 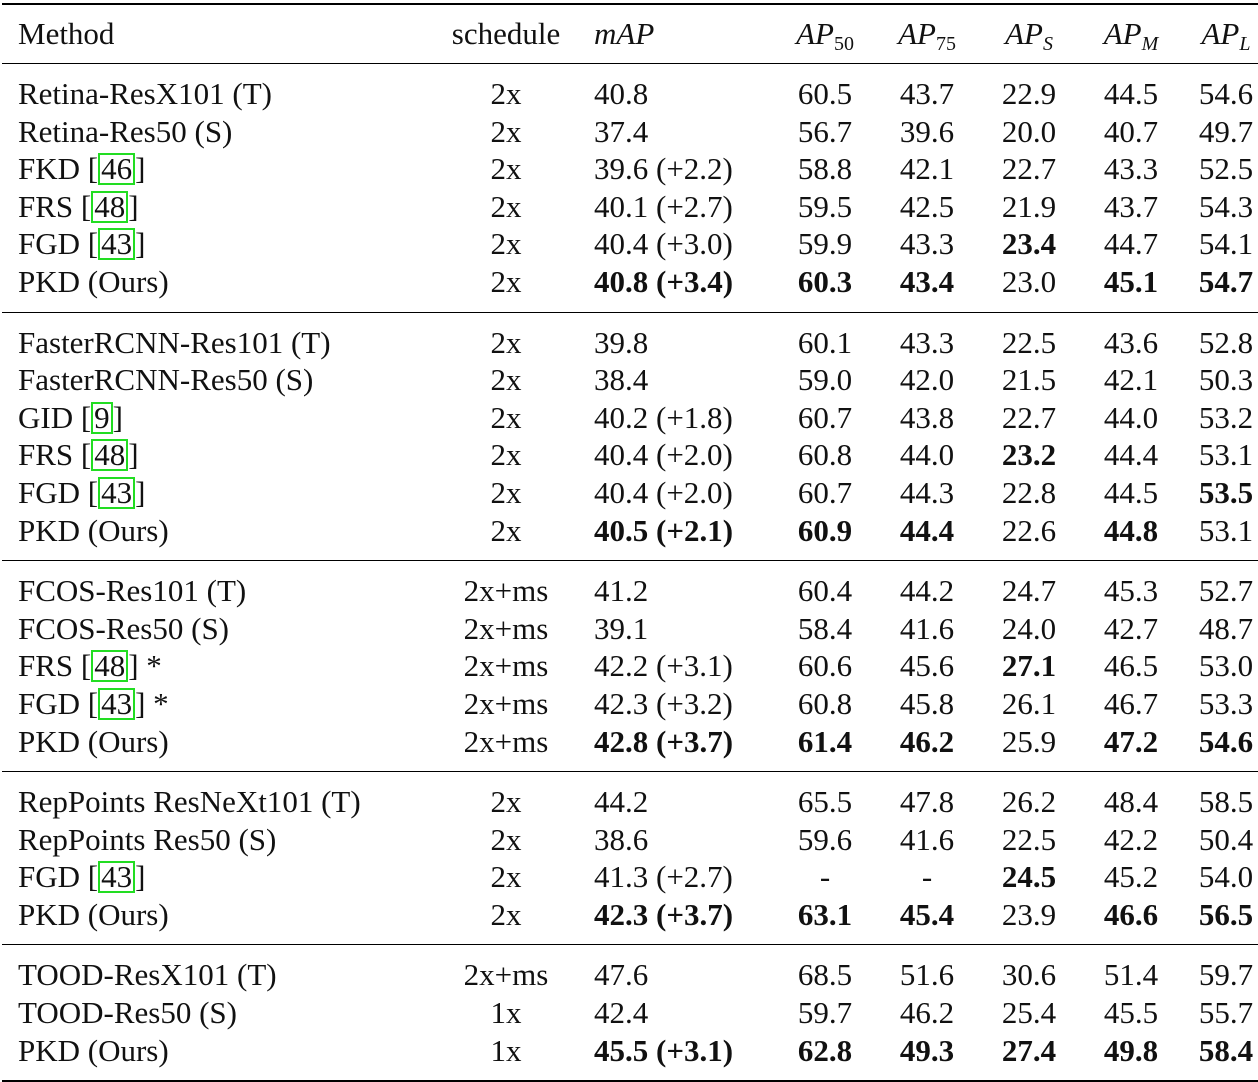 I want to click on cell-apm: 43.7, so click(x=1131, y=206).